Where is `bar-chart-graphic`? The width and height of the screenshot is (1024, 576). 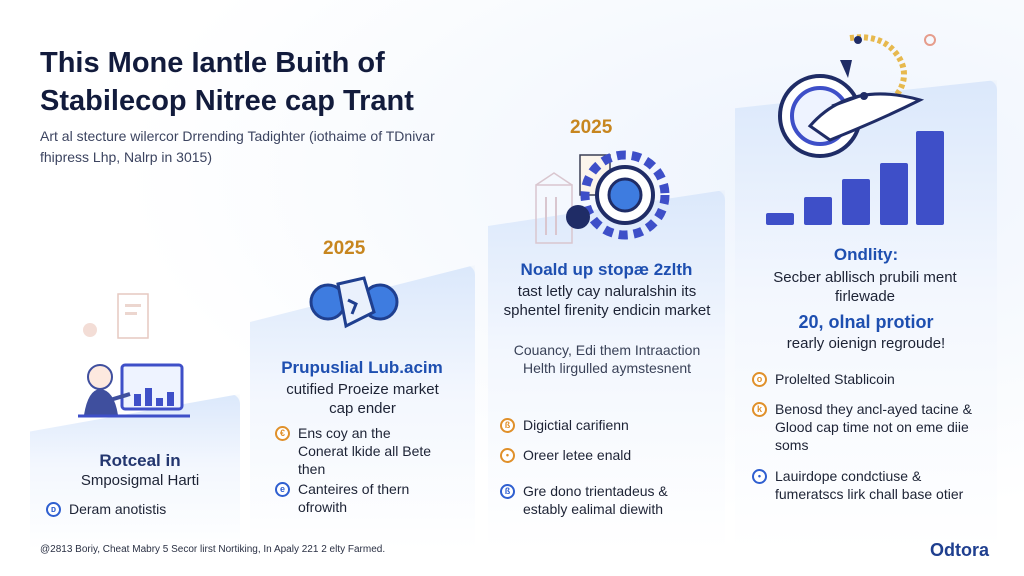 bar-chart-graphic is located at coordinates (855, 178).